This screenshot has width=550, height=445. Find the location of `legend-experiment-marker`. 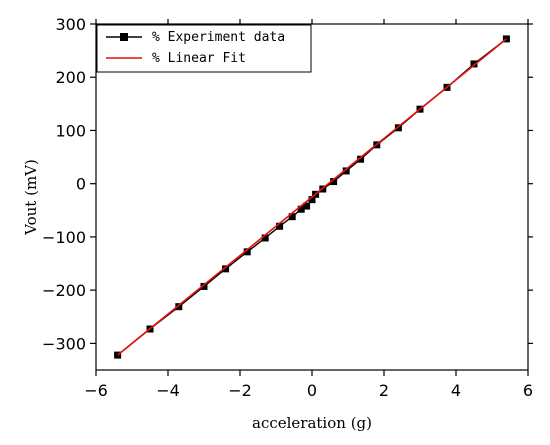

legend-experiment-marker is located at coordinates (124, 37).